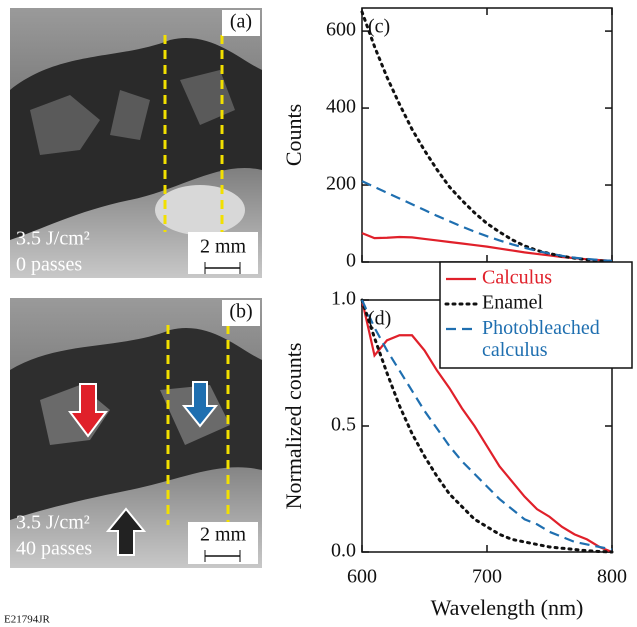 This screenshot has width=637, height=627. Describe the element at coordinates (543, 328) in the screenshot. I see `legend-label-line: Photobleached` at that location.